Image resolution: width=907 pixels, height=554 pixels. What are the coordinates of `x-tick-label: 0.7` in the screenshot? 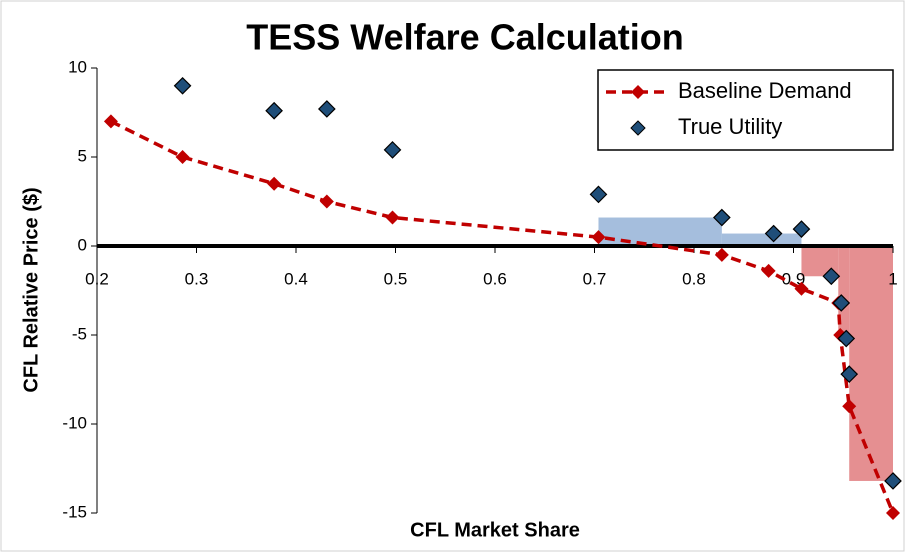 It's located at (595, 278).